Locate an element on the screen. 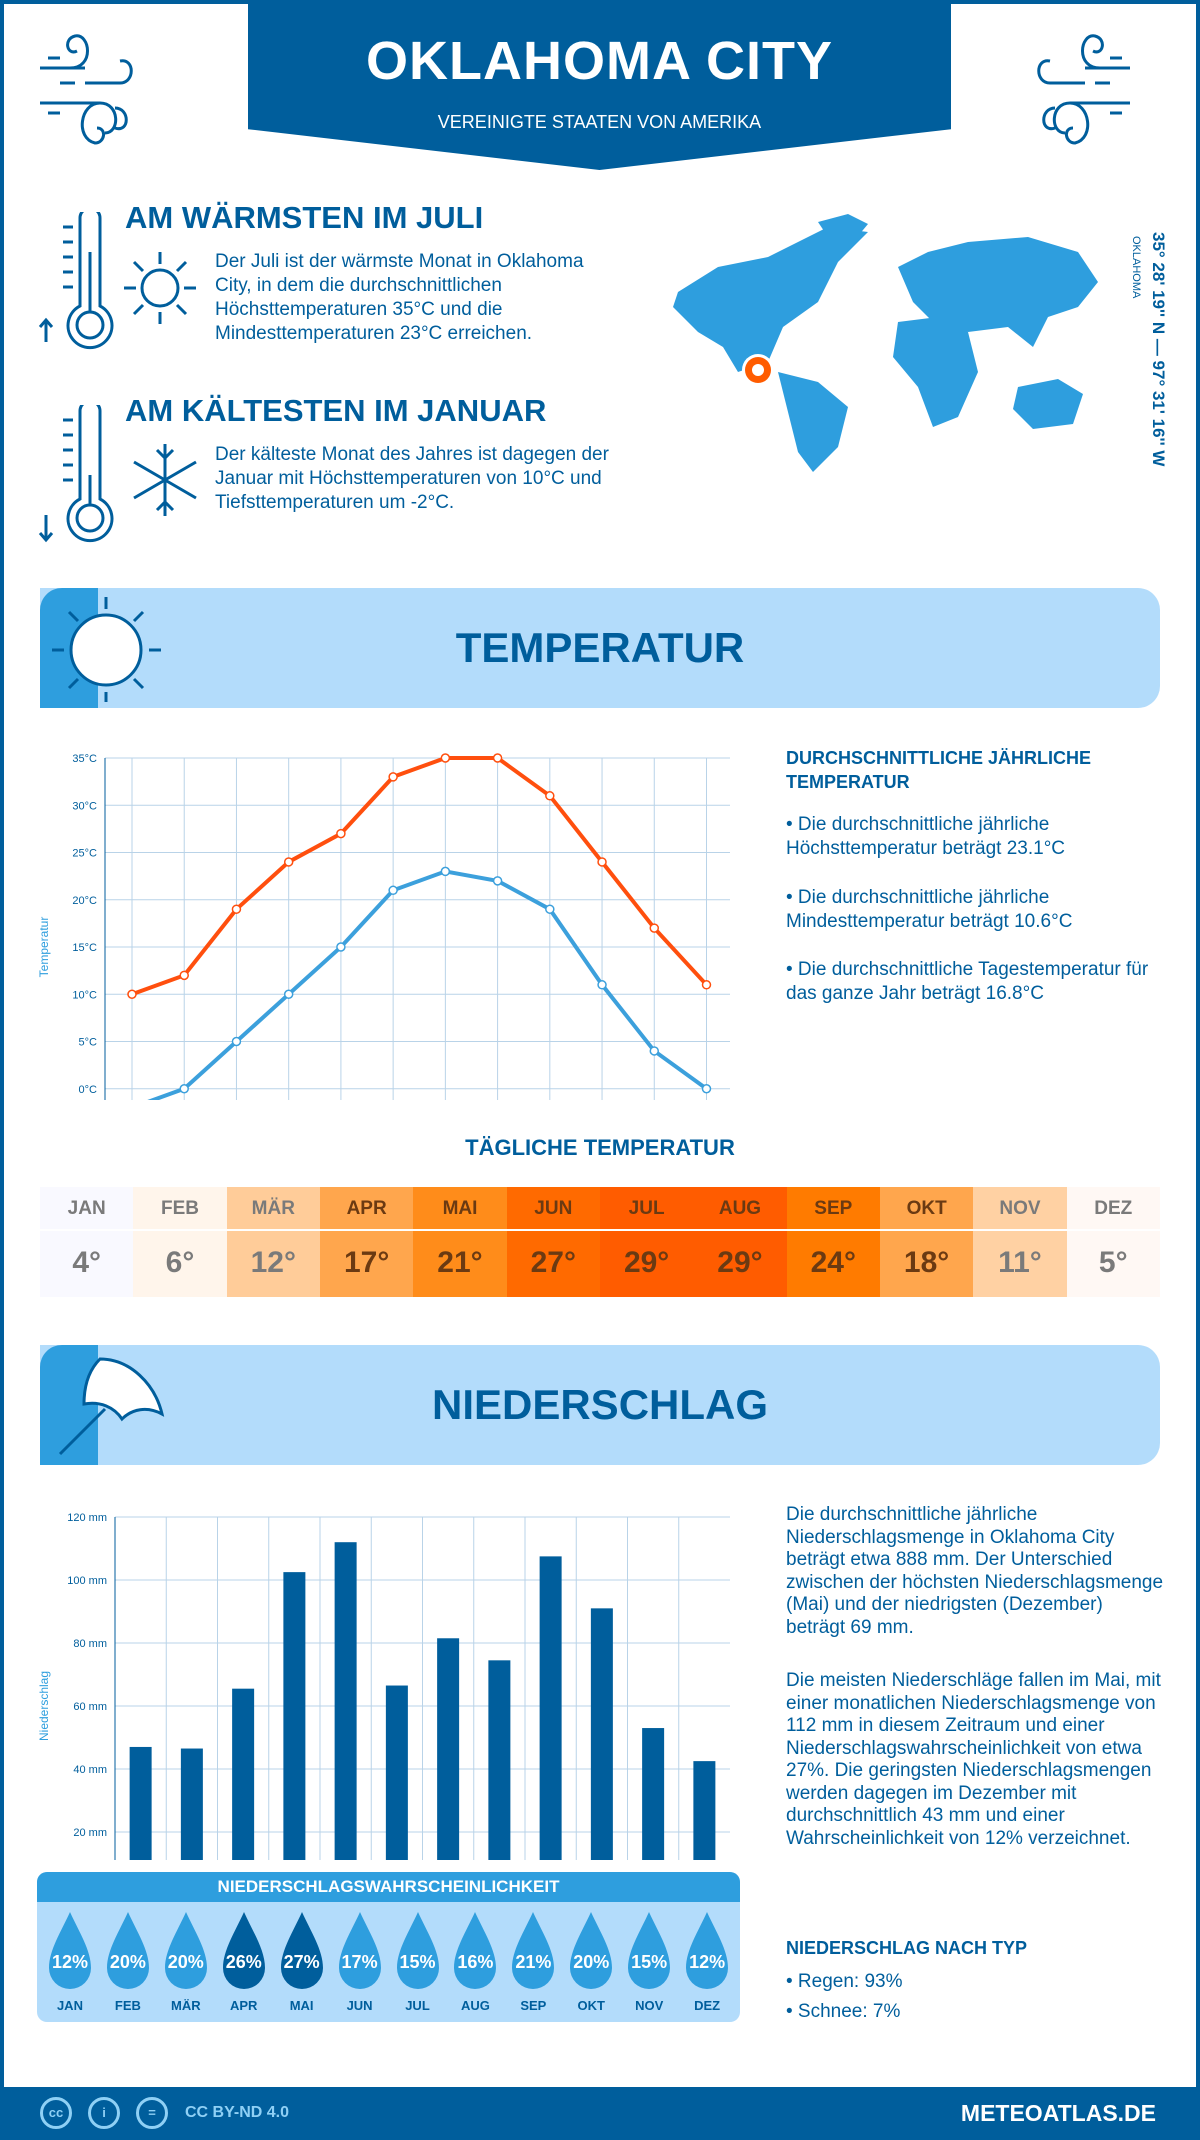  y-tick-label: 60 mm is located at coordinates (90, 1707).